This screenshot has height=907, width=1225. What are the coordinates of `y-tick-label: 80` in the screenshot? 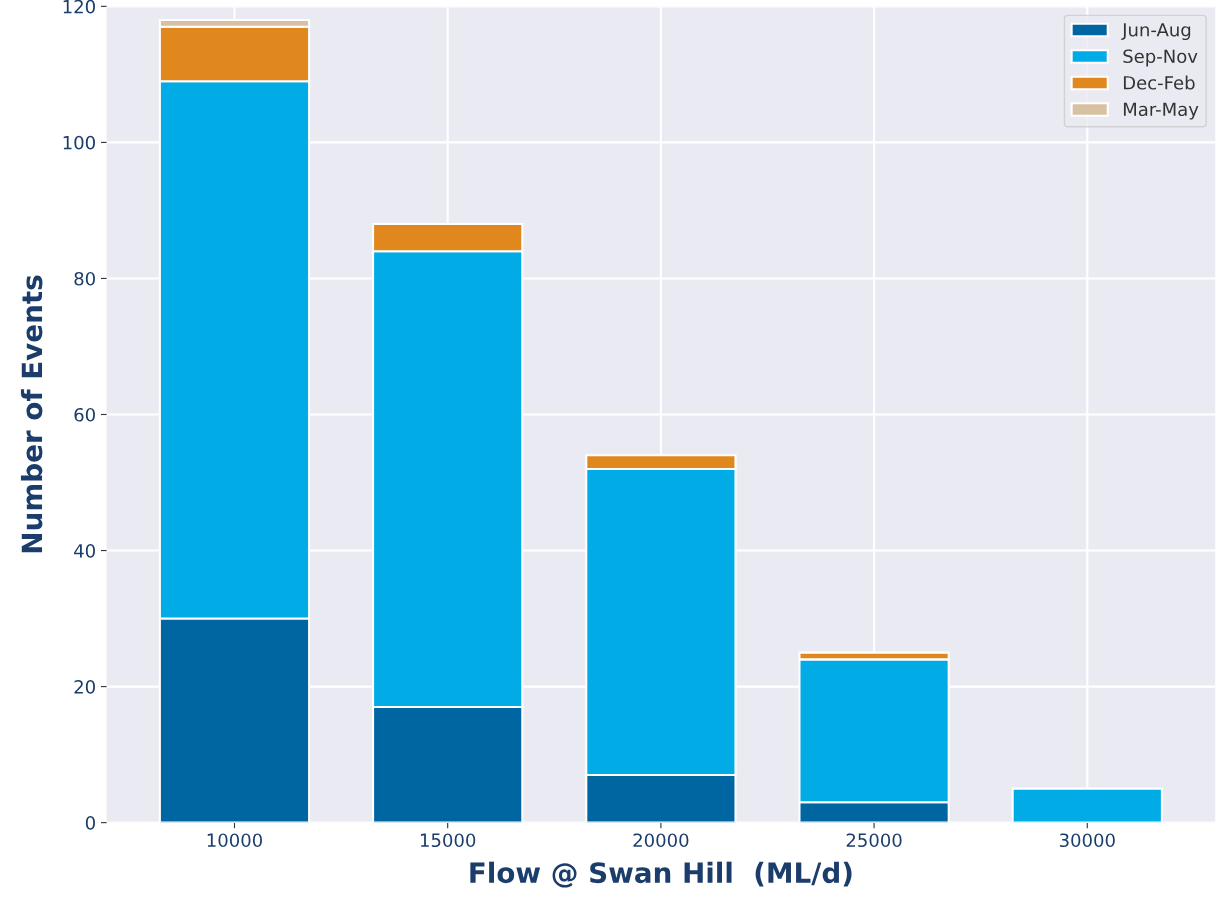 It's located at (84, 278).